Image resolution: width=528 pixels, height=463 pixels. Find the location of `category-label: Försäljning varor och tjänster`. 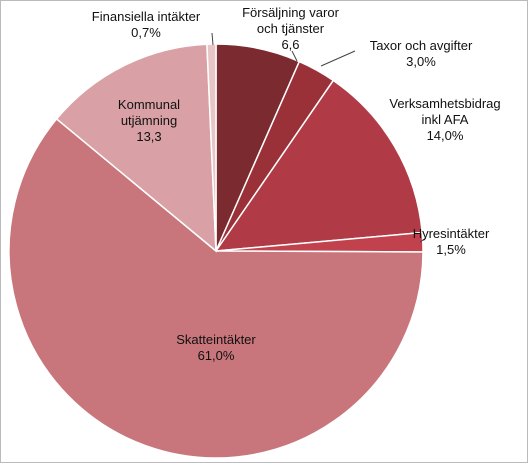

category-label: Försäljning varor och tjänster is located at coordinates (290, 20).